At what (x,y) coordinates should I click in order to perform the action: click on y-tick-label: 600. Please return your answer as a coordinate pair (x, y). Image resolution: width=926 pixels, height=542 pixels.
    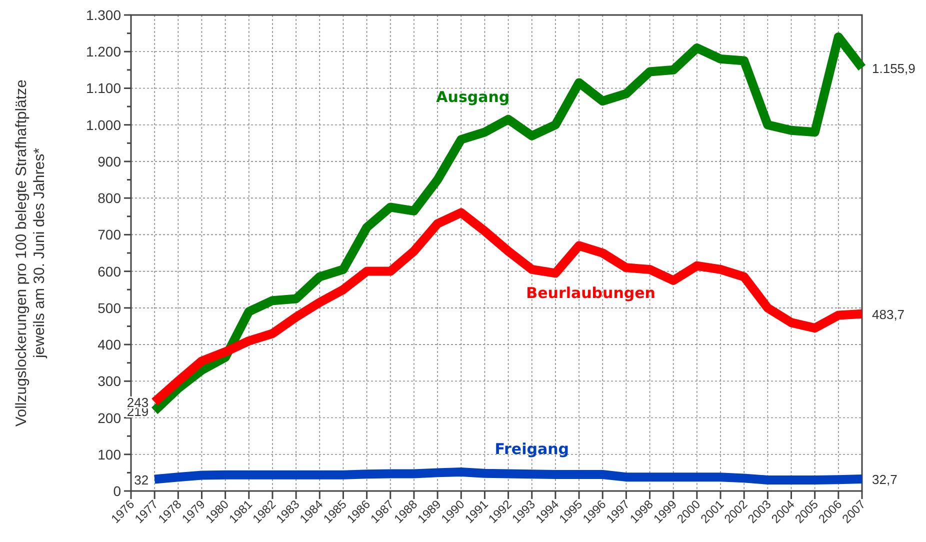
    Looking at the image, I should click on (110, 271).